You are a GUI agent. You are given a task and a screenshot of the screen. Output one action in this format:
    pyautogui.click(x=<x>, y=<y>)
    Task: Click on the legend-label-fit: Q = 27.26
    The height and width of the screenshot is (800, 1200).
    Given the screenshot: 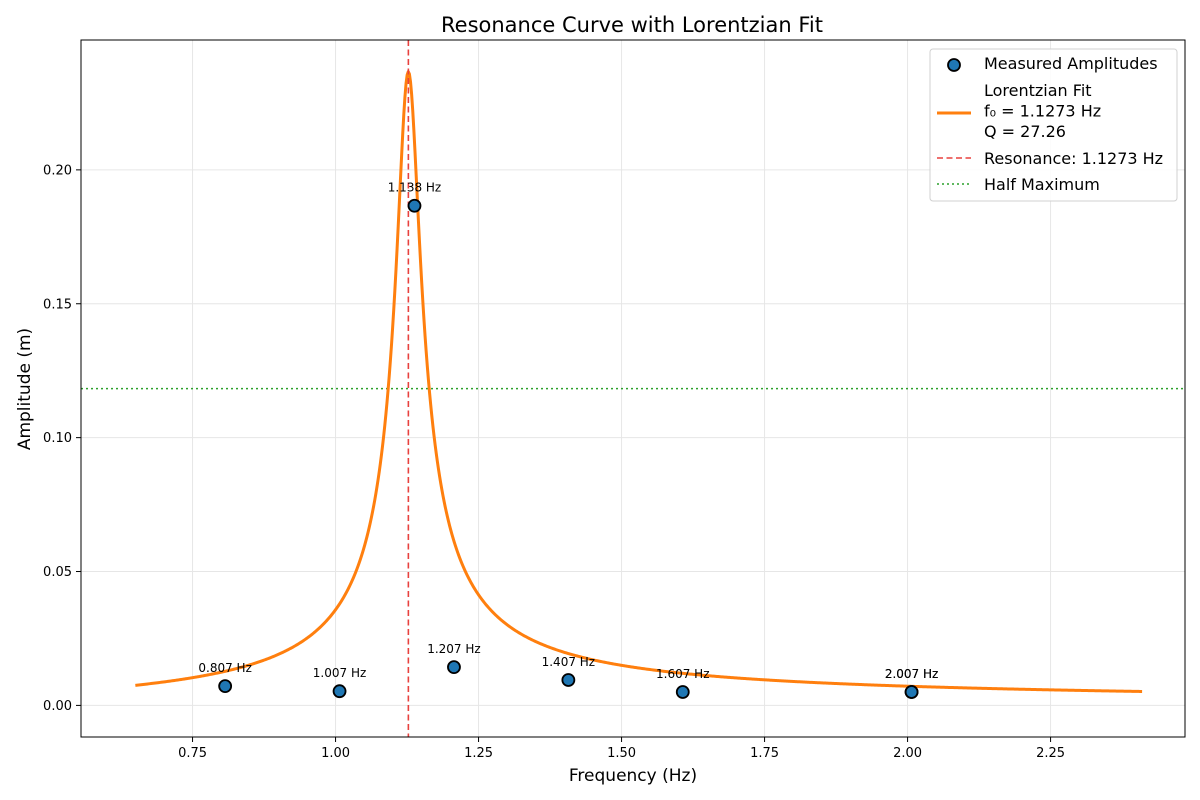 What is the action you would take?
    pyautogui.click(x=1025, y=131)
    